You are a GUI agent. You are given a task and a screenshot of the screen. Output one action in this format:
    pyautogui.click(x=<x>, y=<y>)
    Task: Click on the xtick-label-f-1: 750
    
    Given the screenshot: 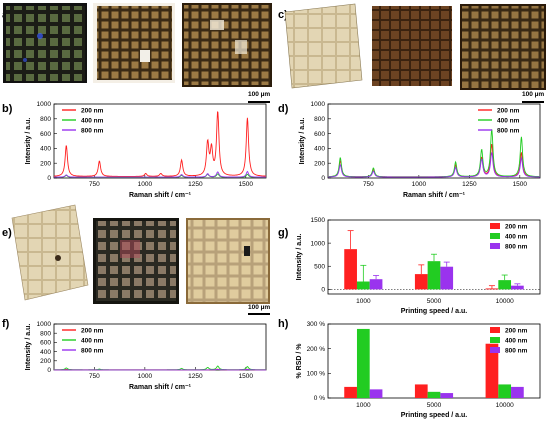 What is the action you would take?
    pyautogui.click(x=94, y=376)
    